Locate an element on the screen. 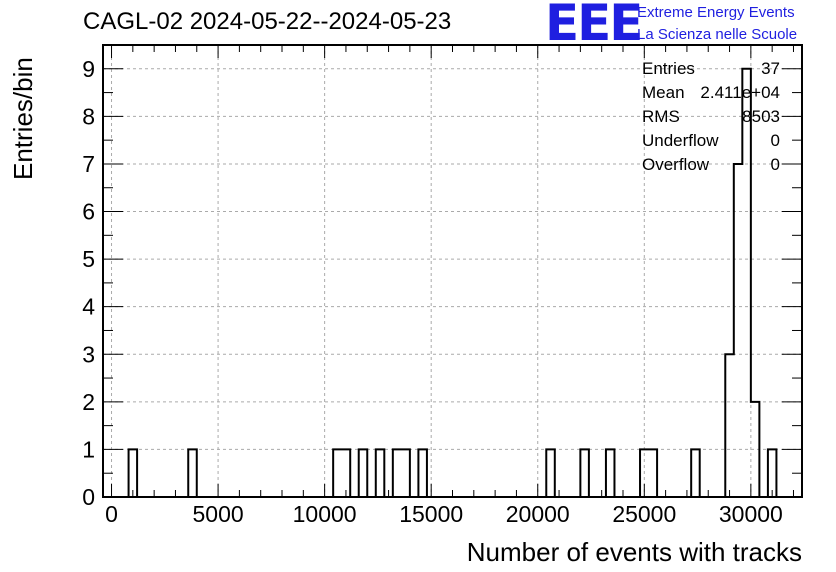 The image size is (836, 572). y-tick-label: 3 is located at coordinates (88, 354).